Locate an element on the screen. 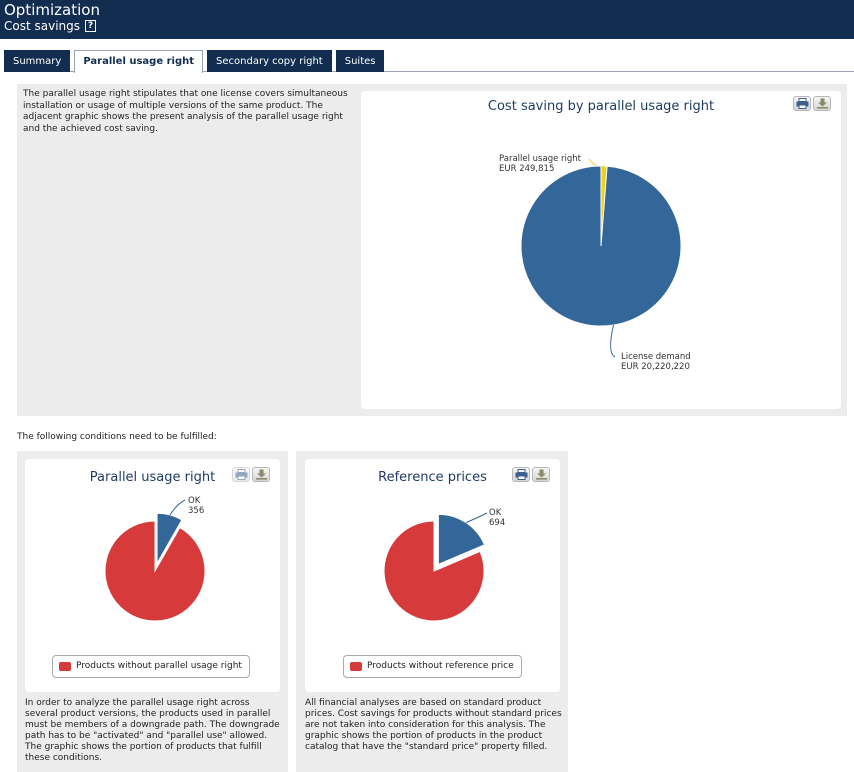  slice-value-label: EUR 20,220,220 is located at coordinates (655, 367).